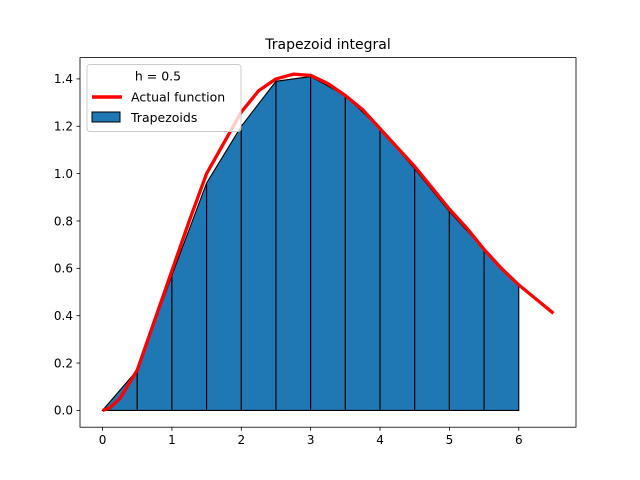  Describe the element at coordinates (63, 221) in the screenshot. I see `y-tick-label: 0.8` at that location.